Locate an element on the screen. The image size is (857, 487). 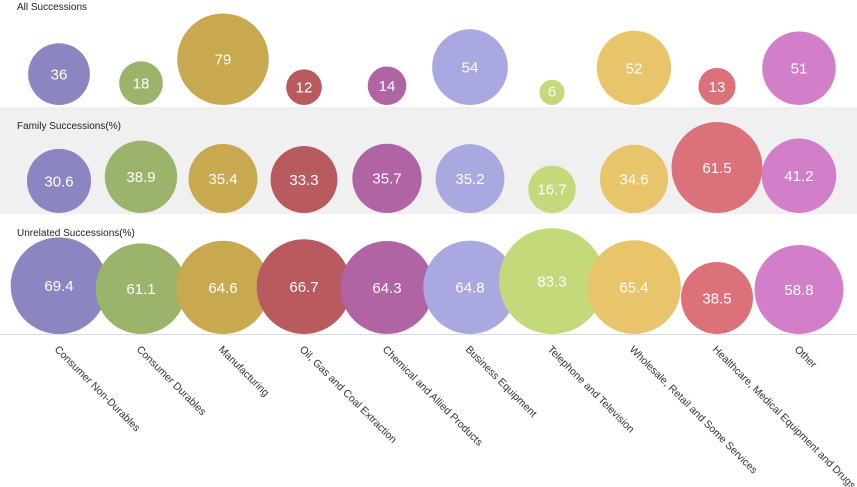
bubble-value-label: 6 is located at coordinates (552, 92).